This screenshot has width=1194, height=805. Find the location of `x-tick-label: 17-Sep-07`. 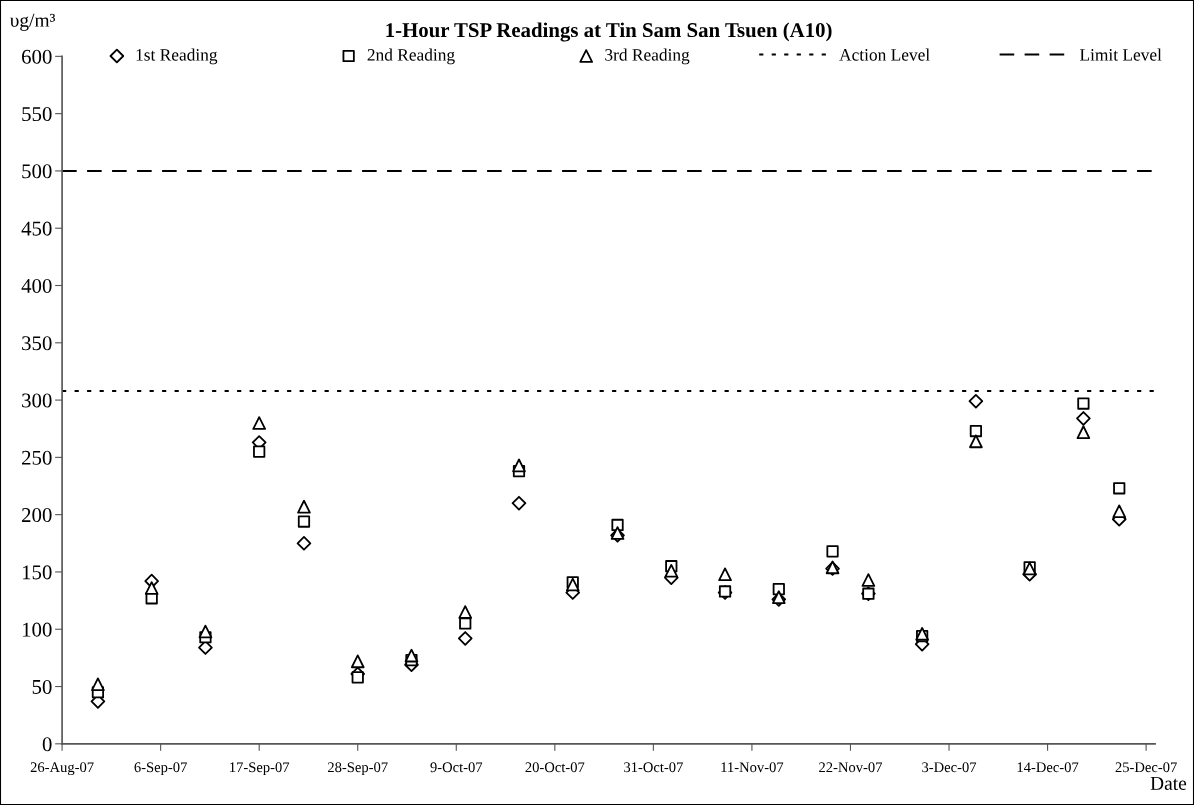

x-tick-label: 17-Sep-07 is located at coordinates (260, 769).